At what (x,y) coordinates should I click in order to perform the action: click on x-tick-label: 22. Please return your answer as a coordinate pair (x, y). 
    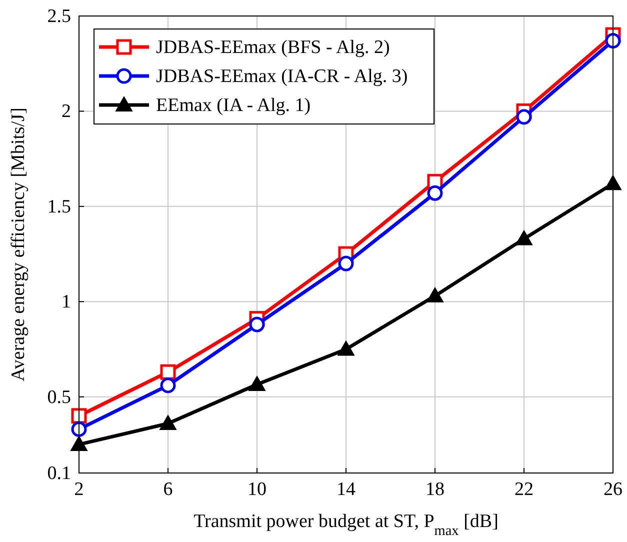
    Looking at the image, I should click on (524, 489).